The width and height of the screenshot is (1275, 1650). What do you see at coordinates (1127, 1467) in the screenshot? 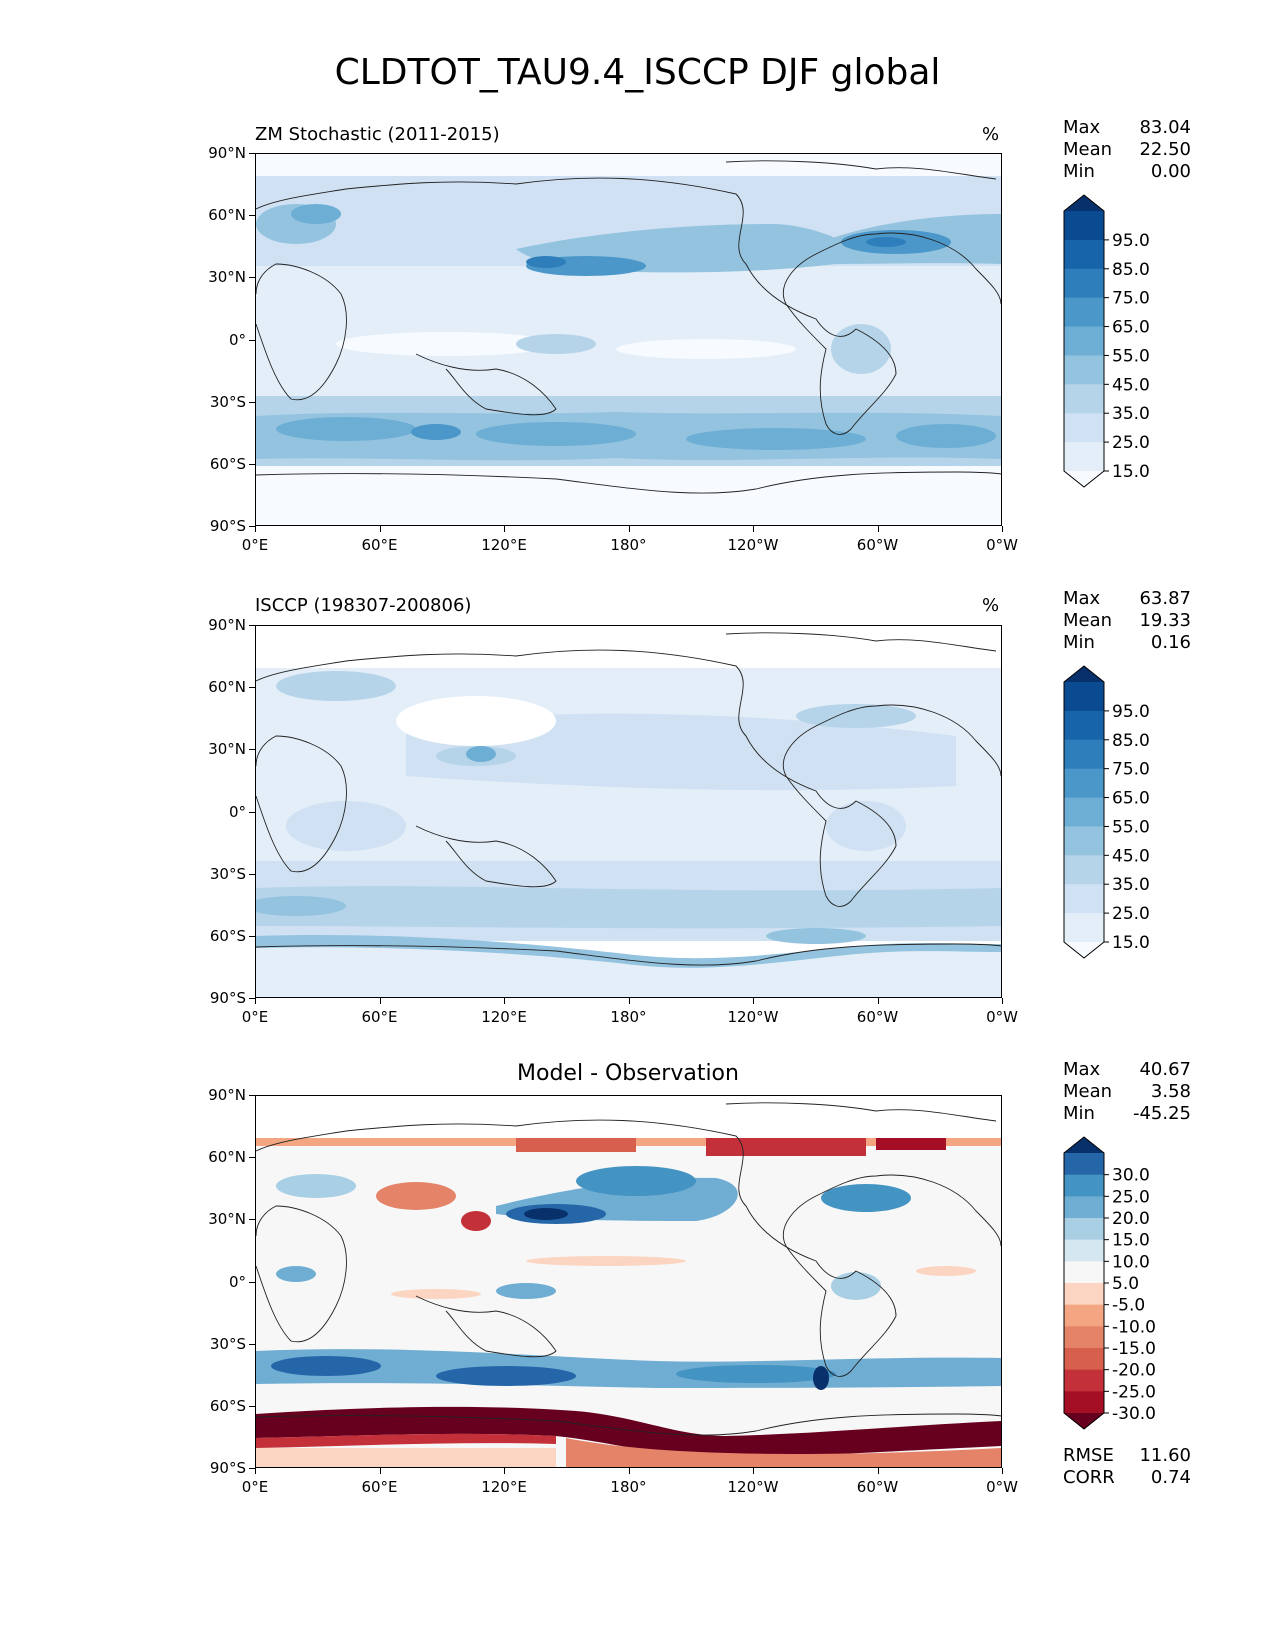
I see `panel-3-metrics: RMSE 11.60 CORR 0.74` at bounding box center [1127, 1467].